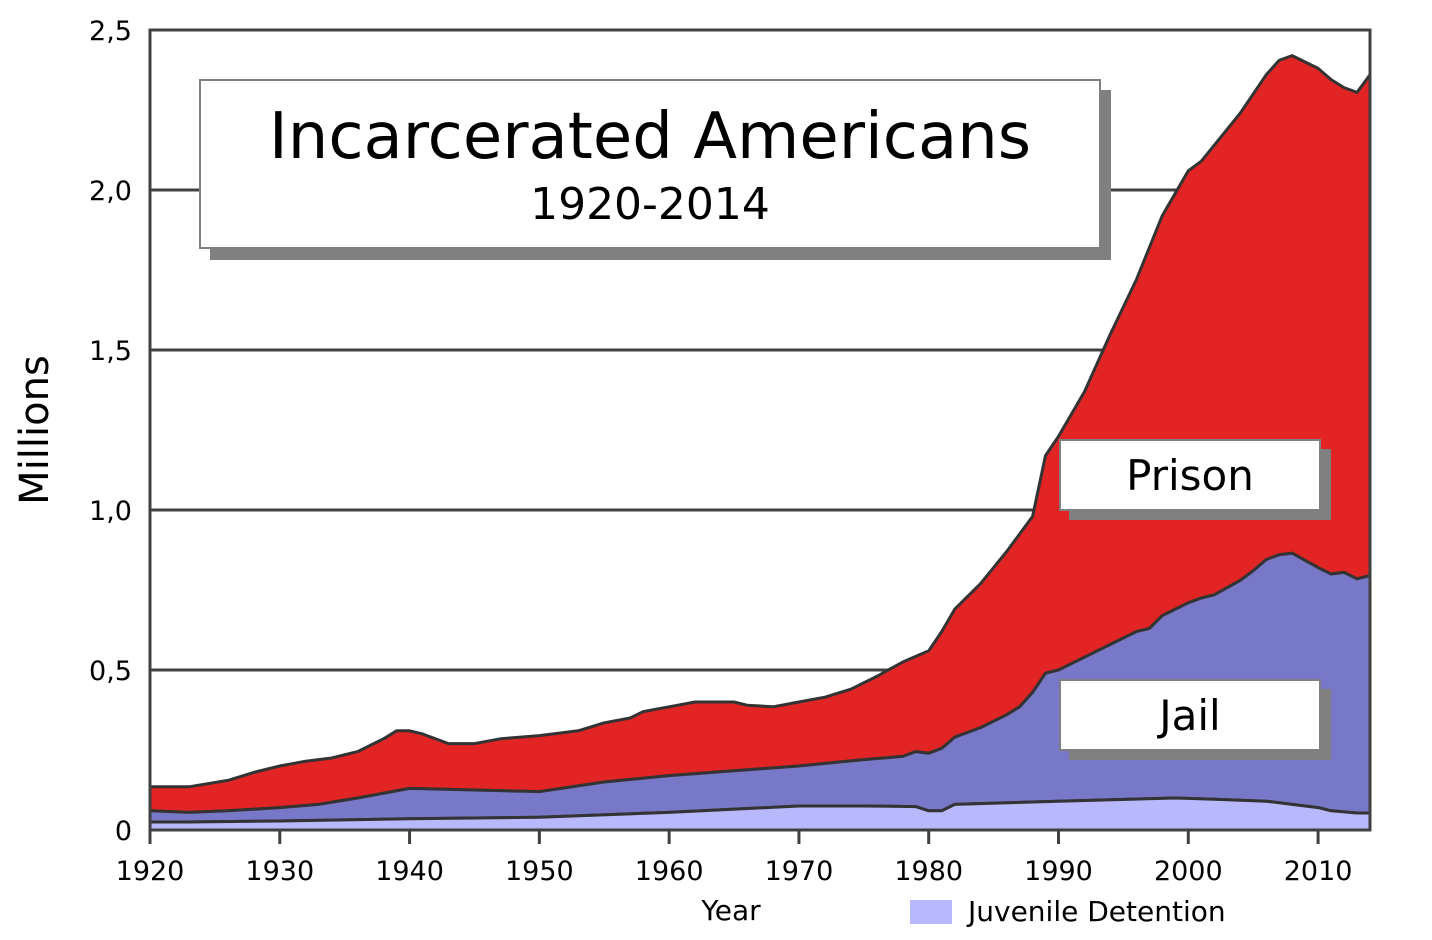 The width and height of the screenshot is (1432, 940). What do you see at coordinates (928, 871) in the screenshot?
I see `x-tick-label: 1980` at bounding box center [928, 871].